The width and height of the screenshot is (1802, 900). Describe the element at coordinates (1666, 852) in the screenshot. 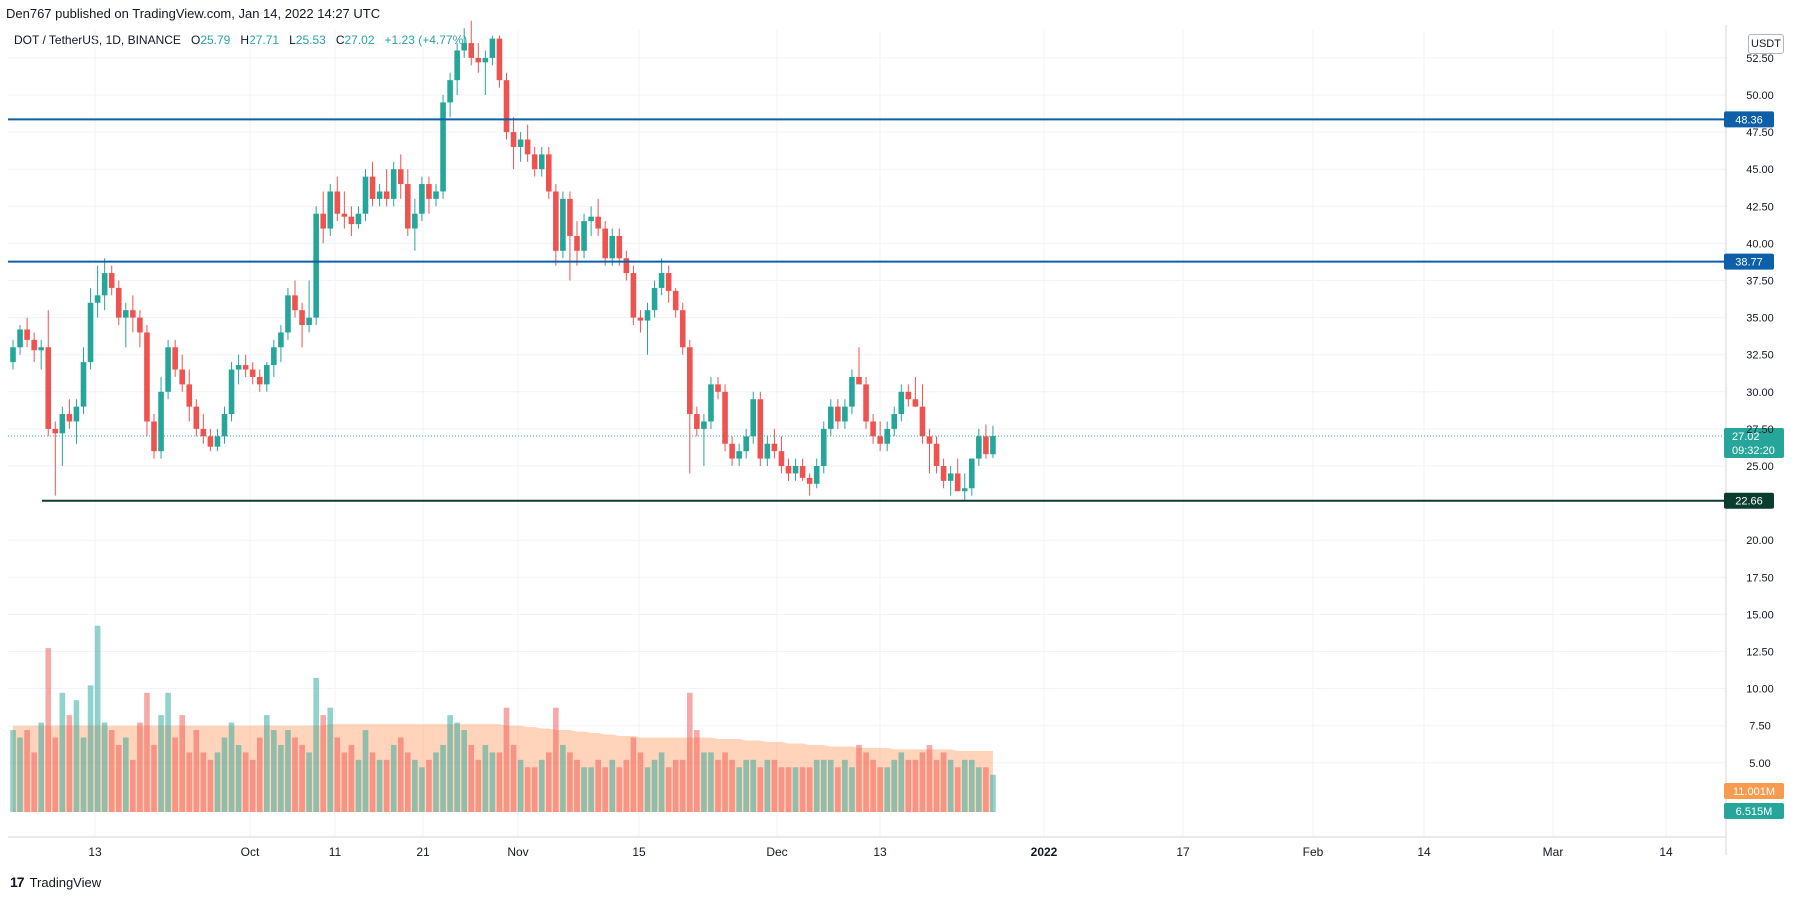

I see `time-tick-label: 14` at that location.